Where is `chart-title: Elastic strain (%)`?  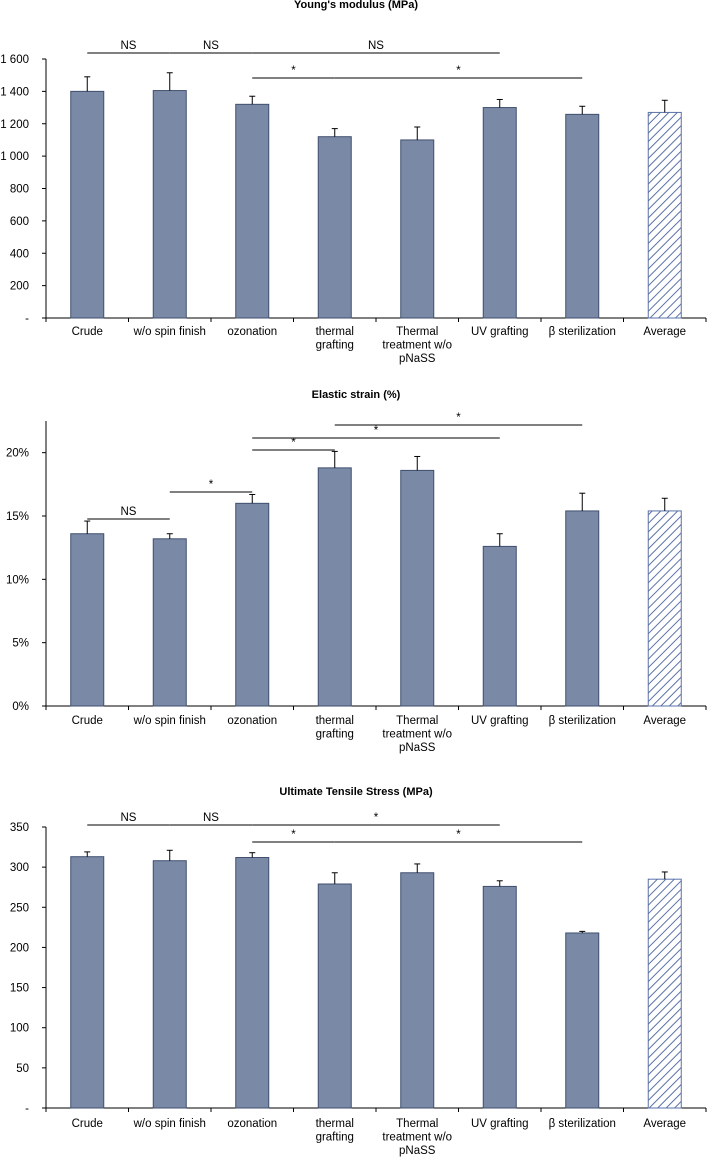 chart-title: Elastic strain (%) is located at coordinates (356, 395).